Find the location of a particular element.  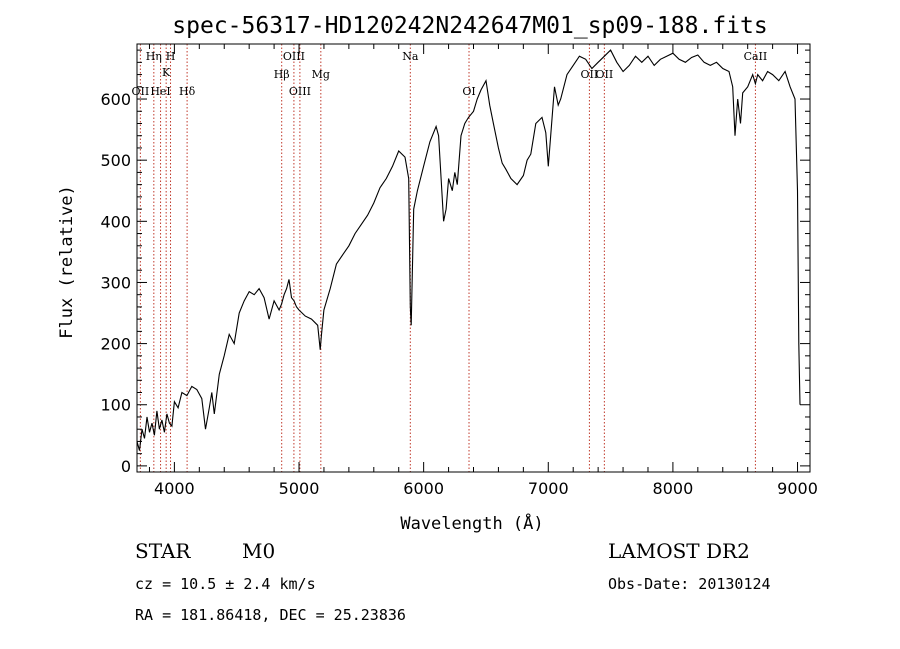

y-tick-label: 500 is located at coordinates (115, 160).